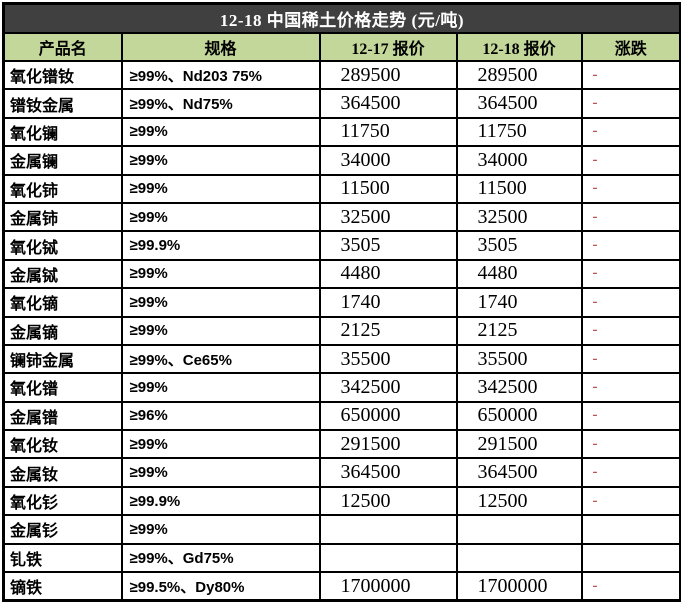 The height and width of the screenshot is (603, 681). What do you see at coordinates (220, 103) in the screenshot?
I see `spec-cell: ≥99%、Nd75%` at bounding box center [220, 103].